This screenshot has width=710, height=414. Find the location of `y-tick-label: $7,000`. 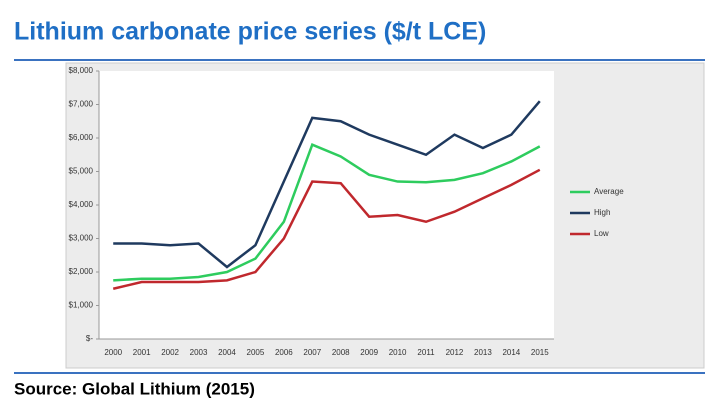

y-tick-label: $7,000 is located at coordinates (81, 104).